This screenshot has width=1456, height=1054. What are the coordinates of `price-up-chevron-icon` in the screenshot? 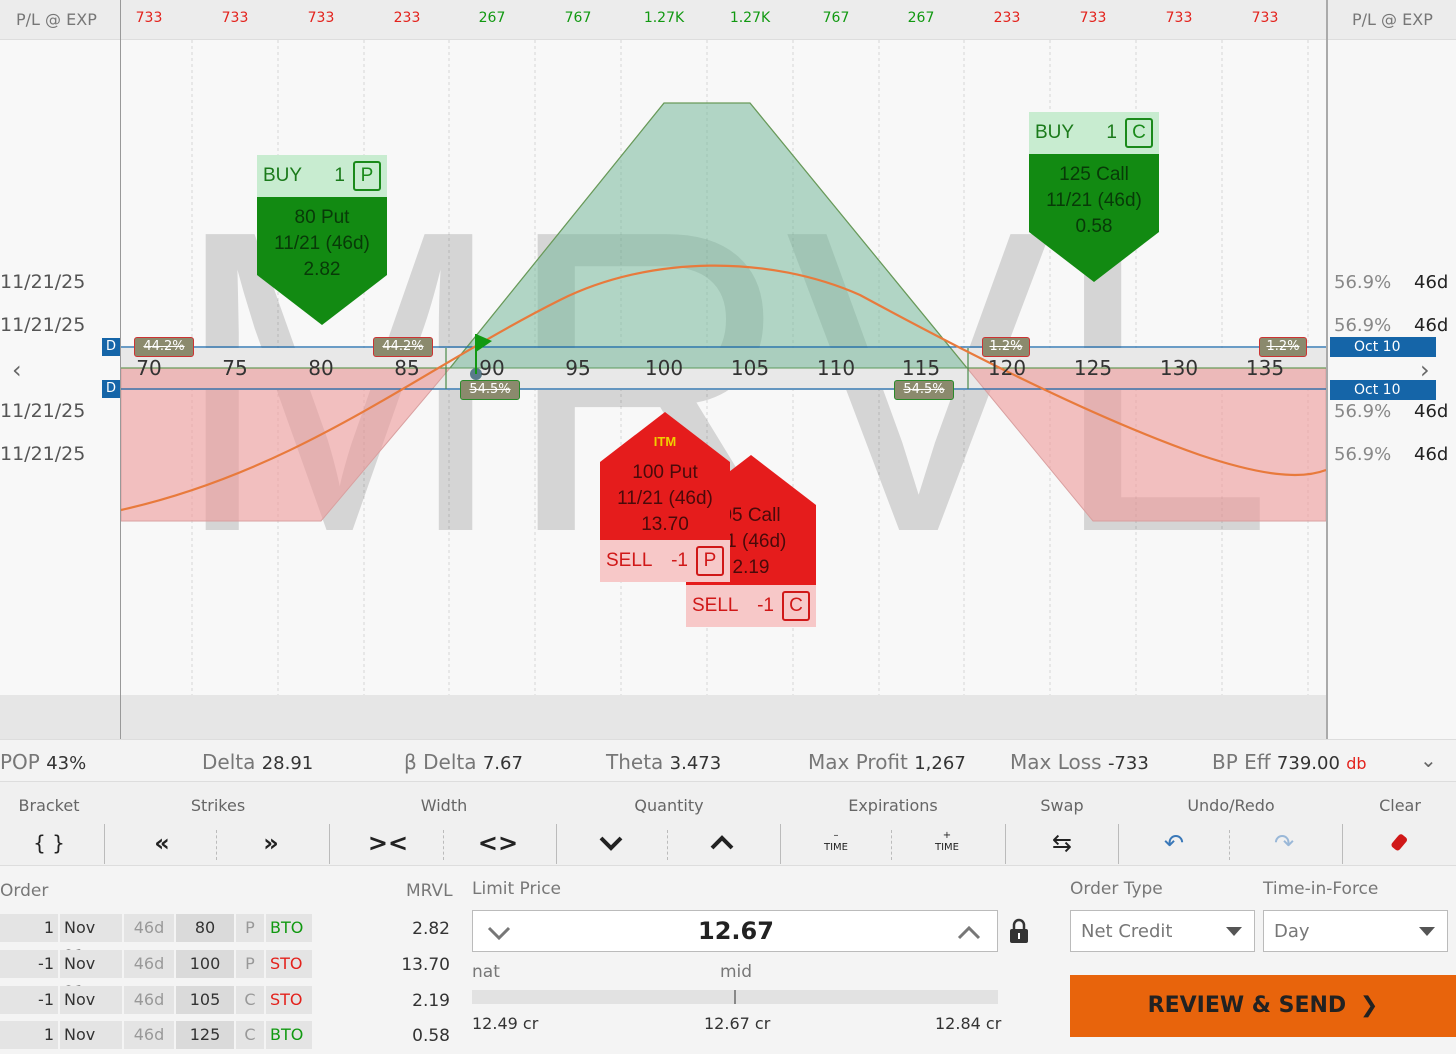 It's located at (969, 933).